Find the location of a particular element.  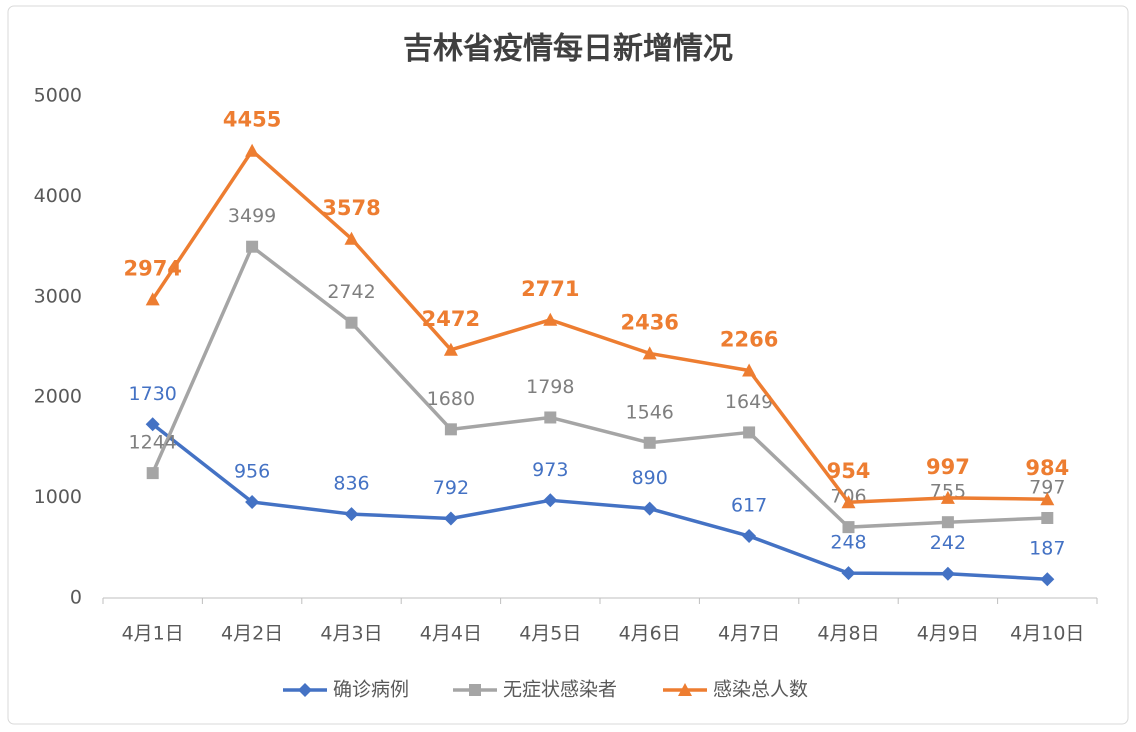

chart-title: 吉林省疫情每日新增情况 is located at coordinates (568, 49).